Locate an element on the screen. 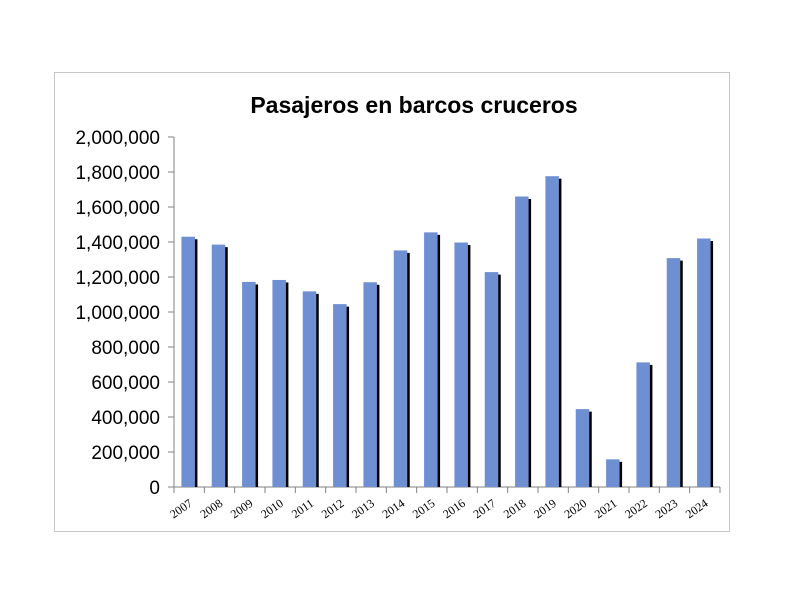 This screenshot has width=792, height=612. bar-2008 is located at coordinates (219, 365).